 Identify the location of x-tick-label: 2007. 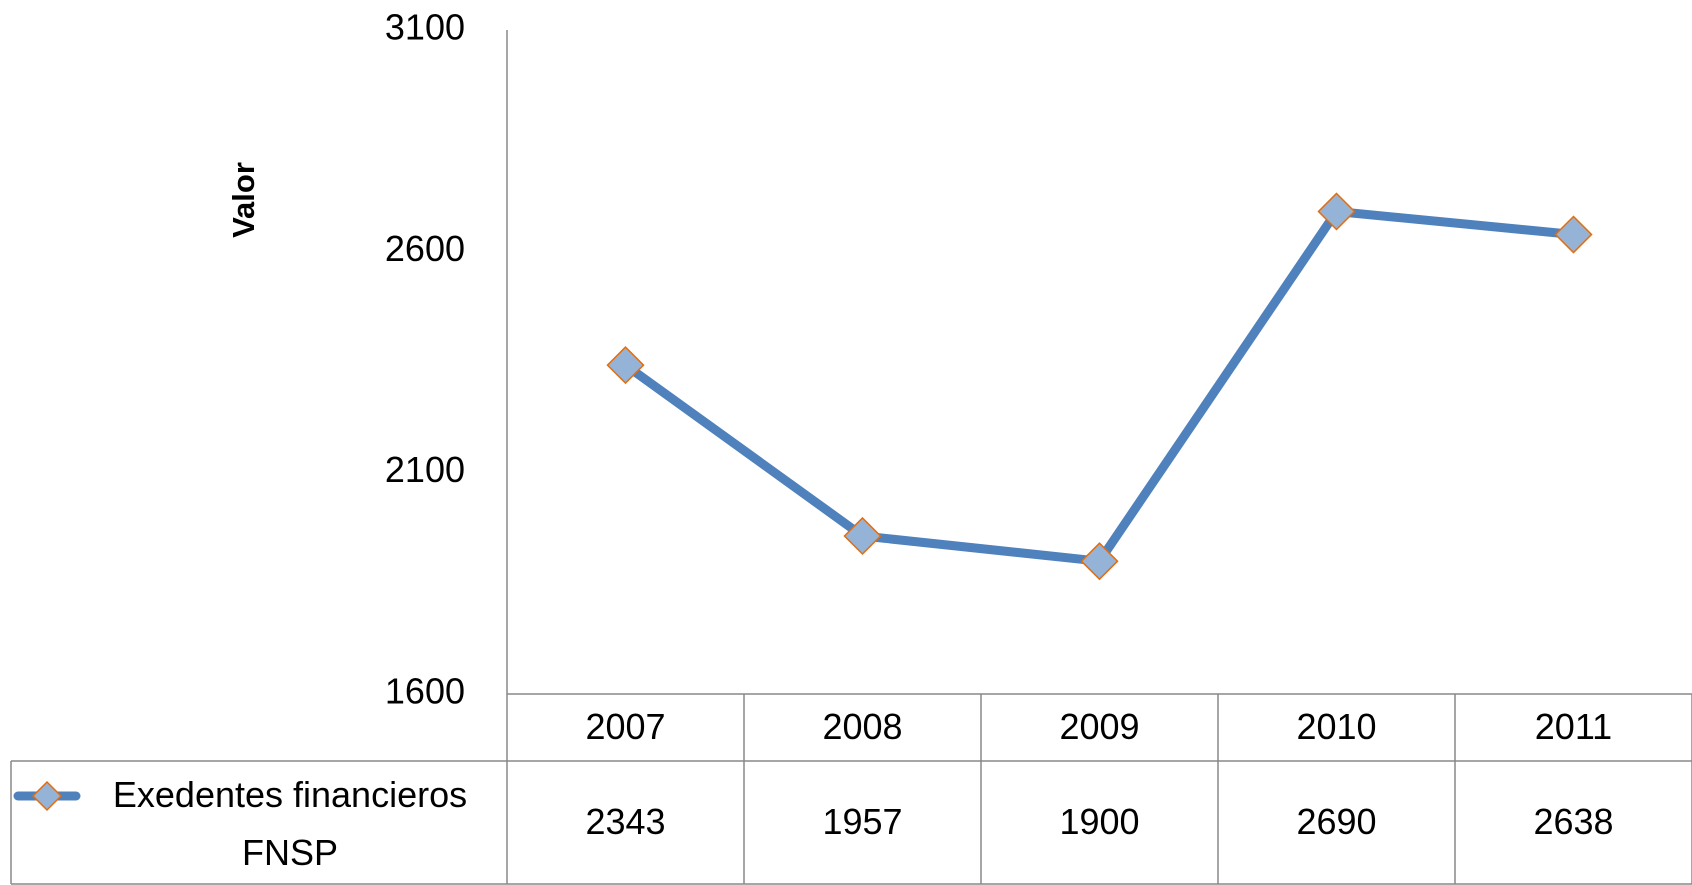
(625, 726).